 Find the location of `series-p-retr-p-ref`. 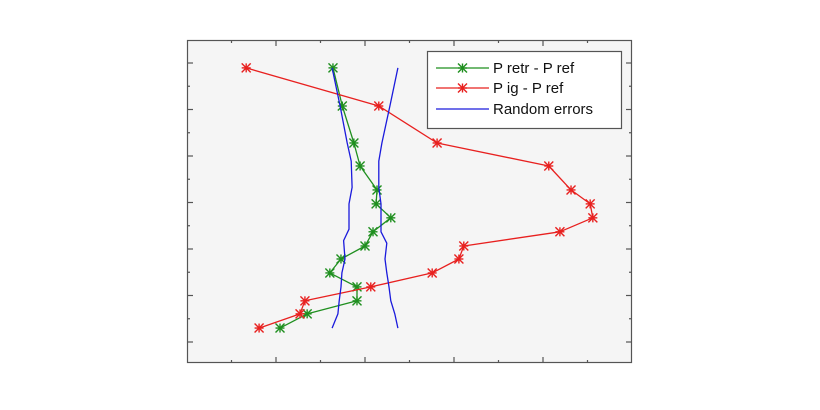

series-p-retr-p-ref is located at coordinates (335, 198).